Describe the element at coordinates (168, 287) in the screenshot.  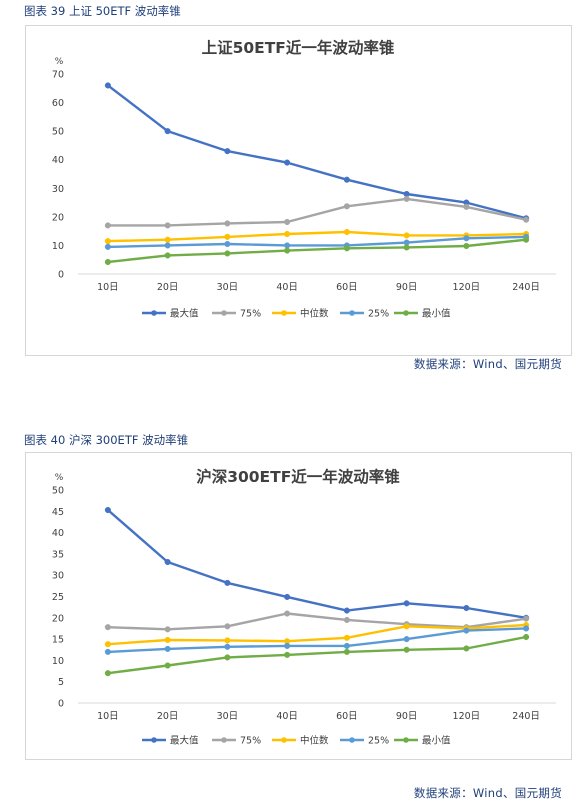
I see `x-tick-label: 20日` at that location.